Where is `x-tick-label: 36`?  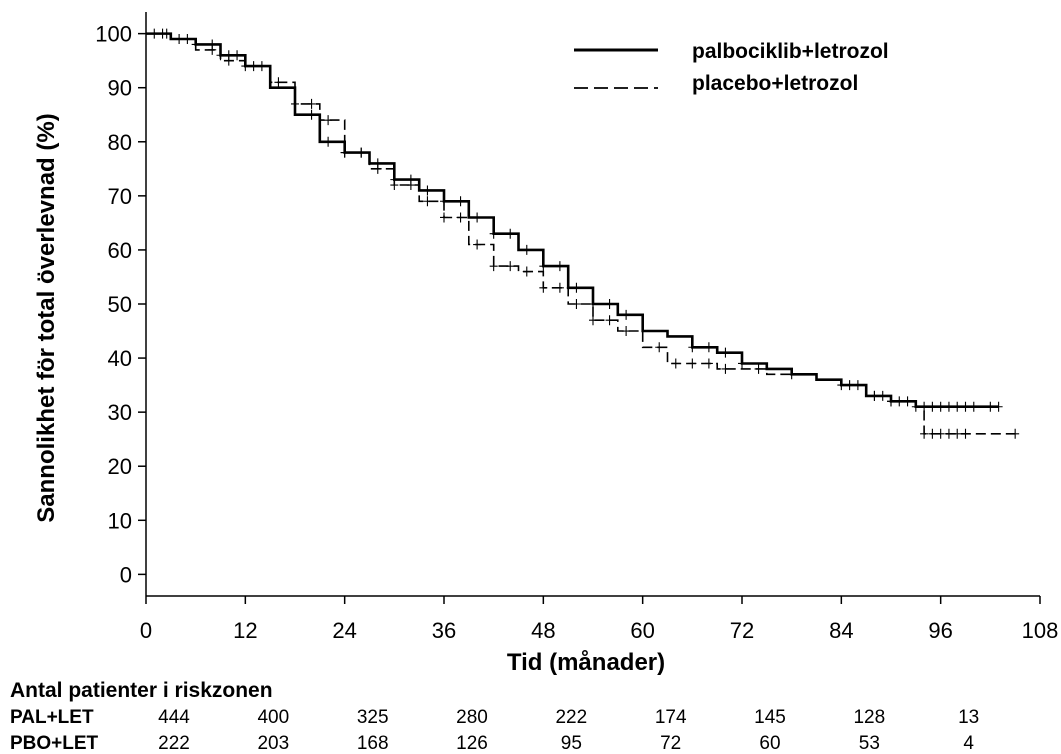
x-tick-label: 36 is located at coordinates (444, 630).